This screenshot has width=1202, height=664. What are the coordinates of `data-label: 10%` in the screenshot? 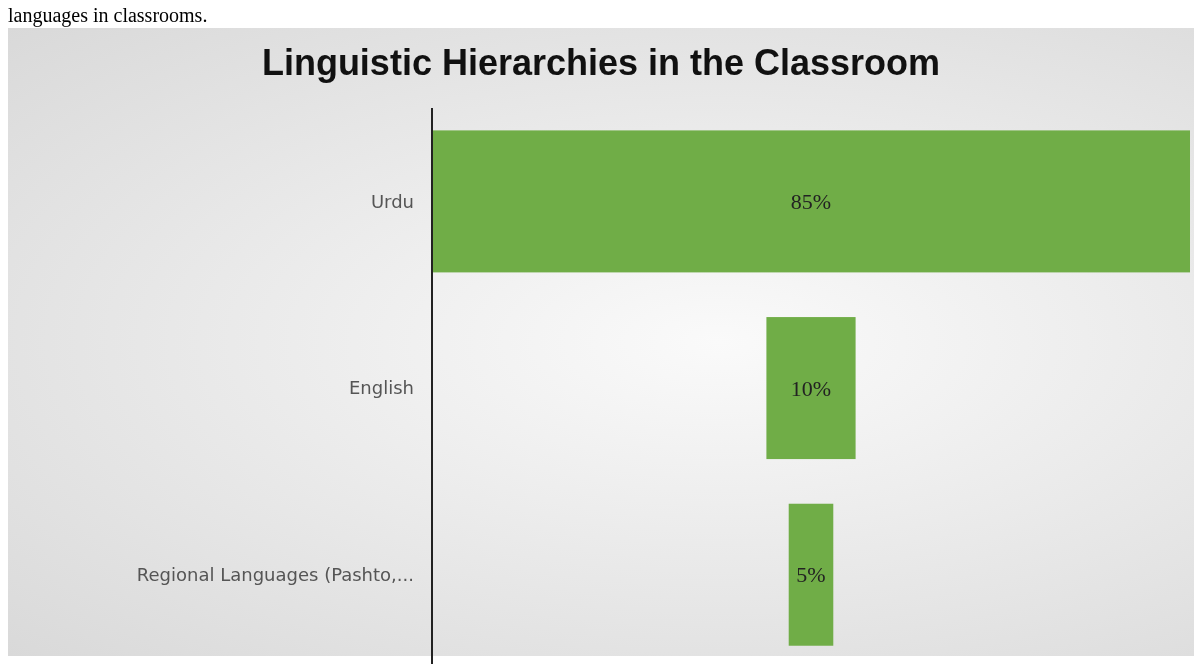 It's located at (811, 388).